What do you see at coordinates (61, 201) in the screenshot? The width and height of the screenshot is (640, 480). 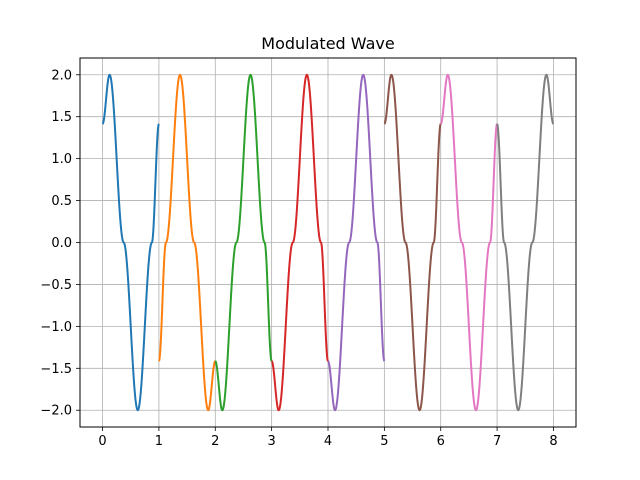 I see `y-tick-label: 0.5` at bounding box center [61, 201].